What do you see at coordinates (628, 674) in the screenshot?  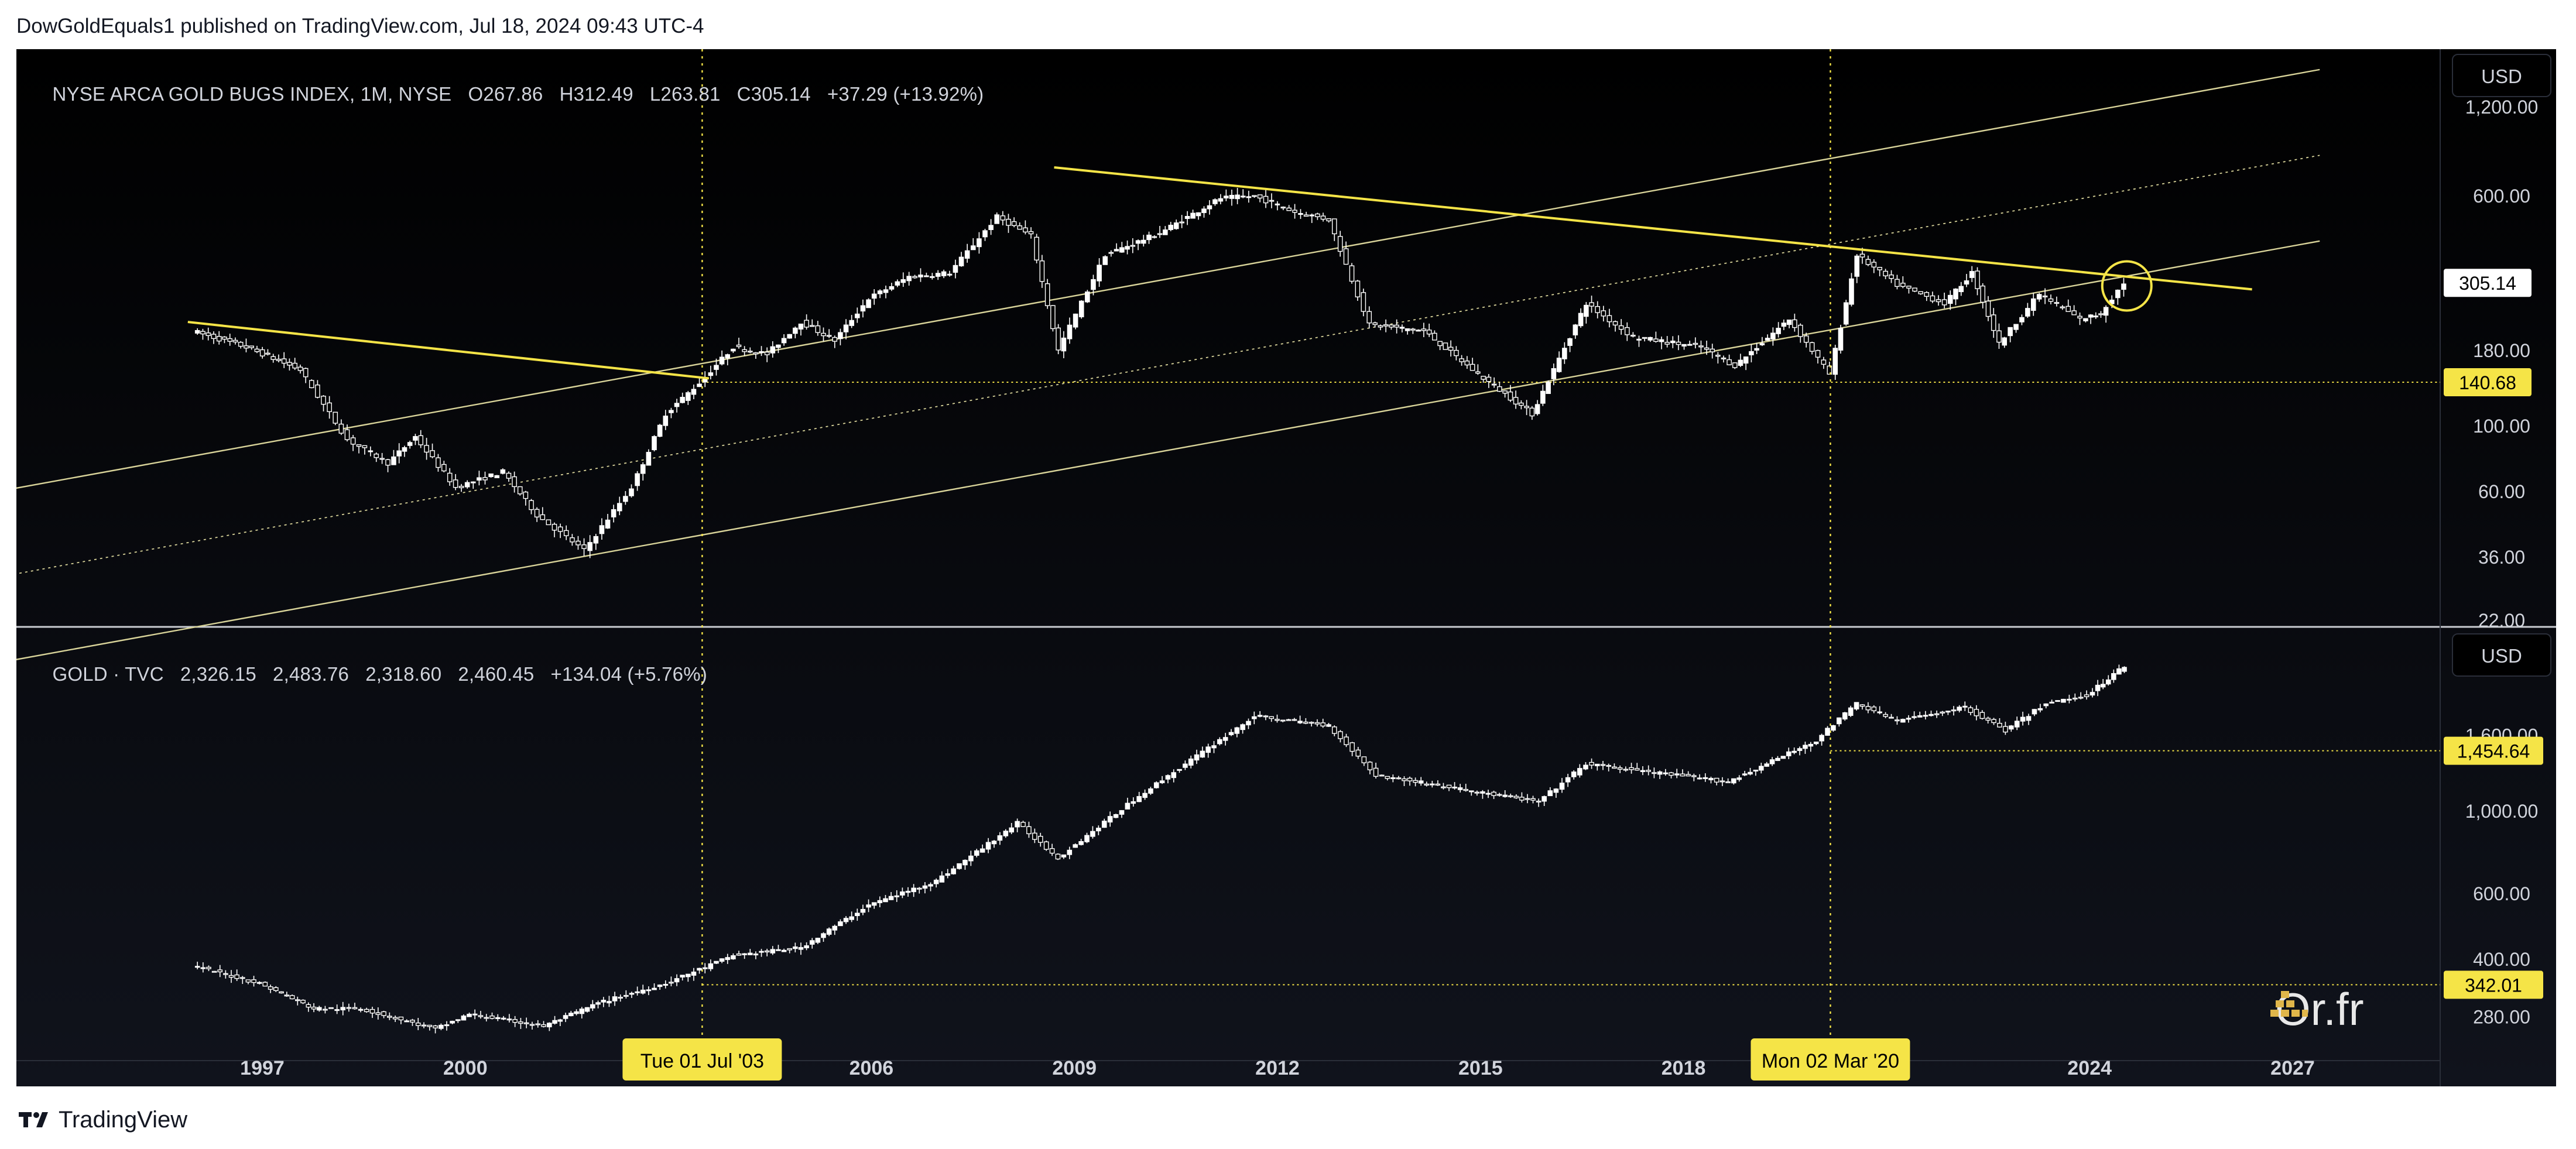 I see `gold-legend-change: +134.04 (+5.76%)` at bounding box center [628, 674].